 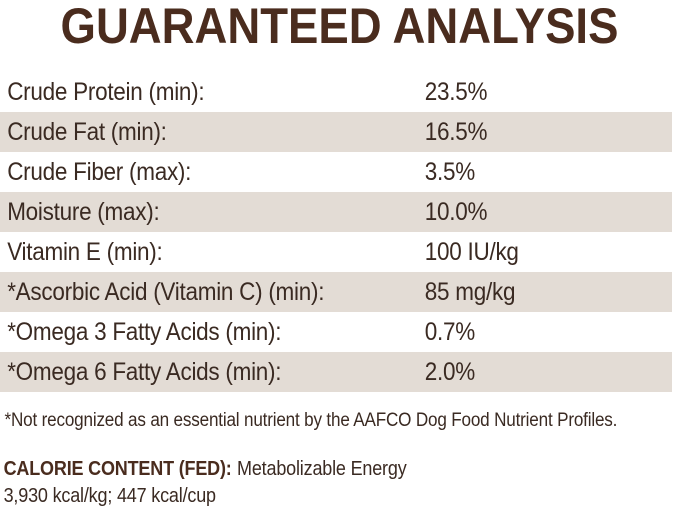 What do you see at coordinates (456, 131) in the screenshot?
I see `nutrient-value: 16.5%` at bounding box center [456, 131].